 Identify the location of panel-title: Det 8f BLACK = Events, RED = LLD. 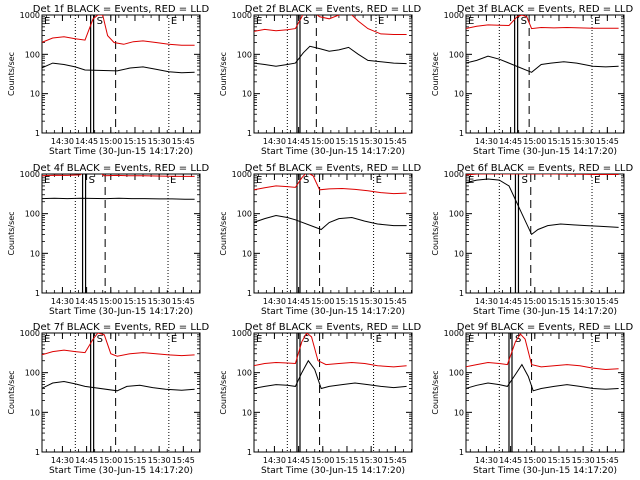
(333, 327).